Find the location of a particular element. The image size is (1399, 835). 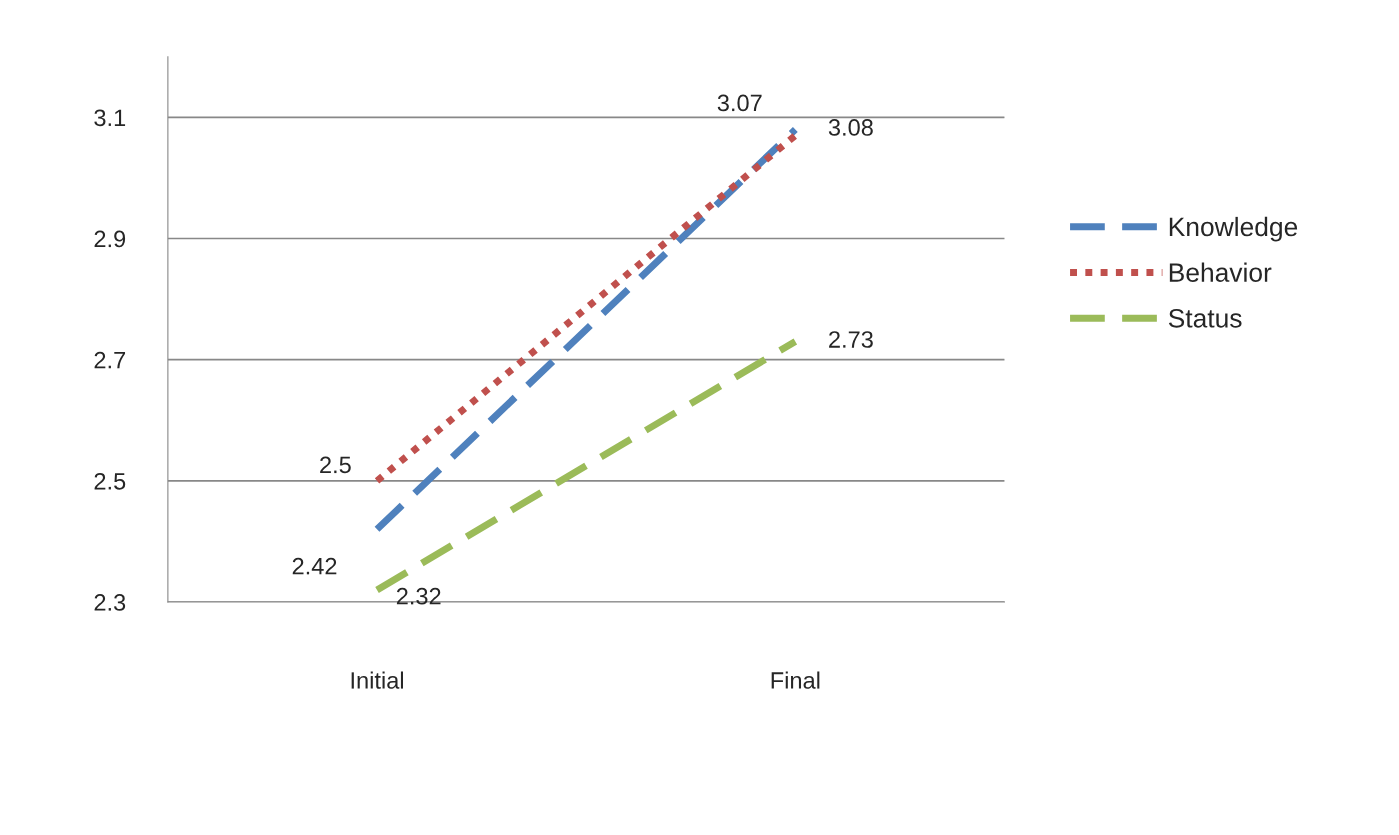

data-label: 2.42 is located at coordinates (314, 566).